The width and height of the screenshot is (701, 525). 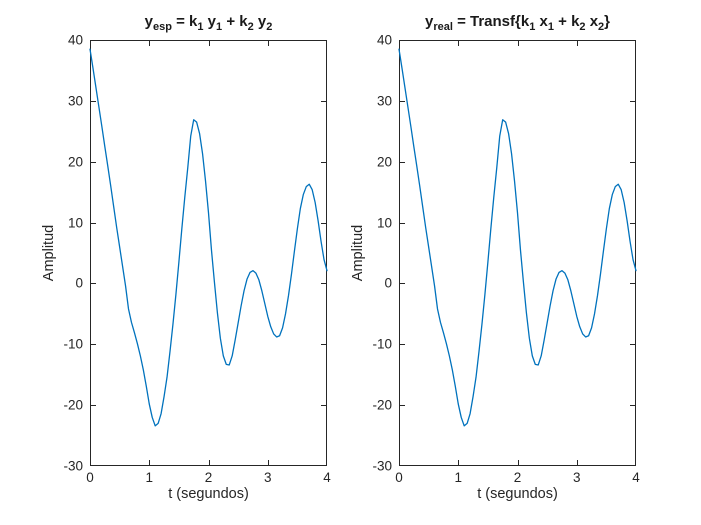 I want to click on title-subscript: real, so click(x=443, y=27).